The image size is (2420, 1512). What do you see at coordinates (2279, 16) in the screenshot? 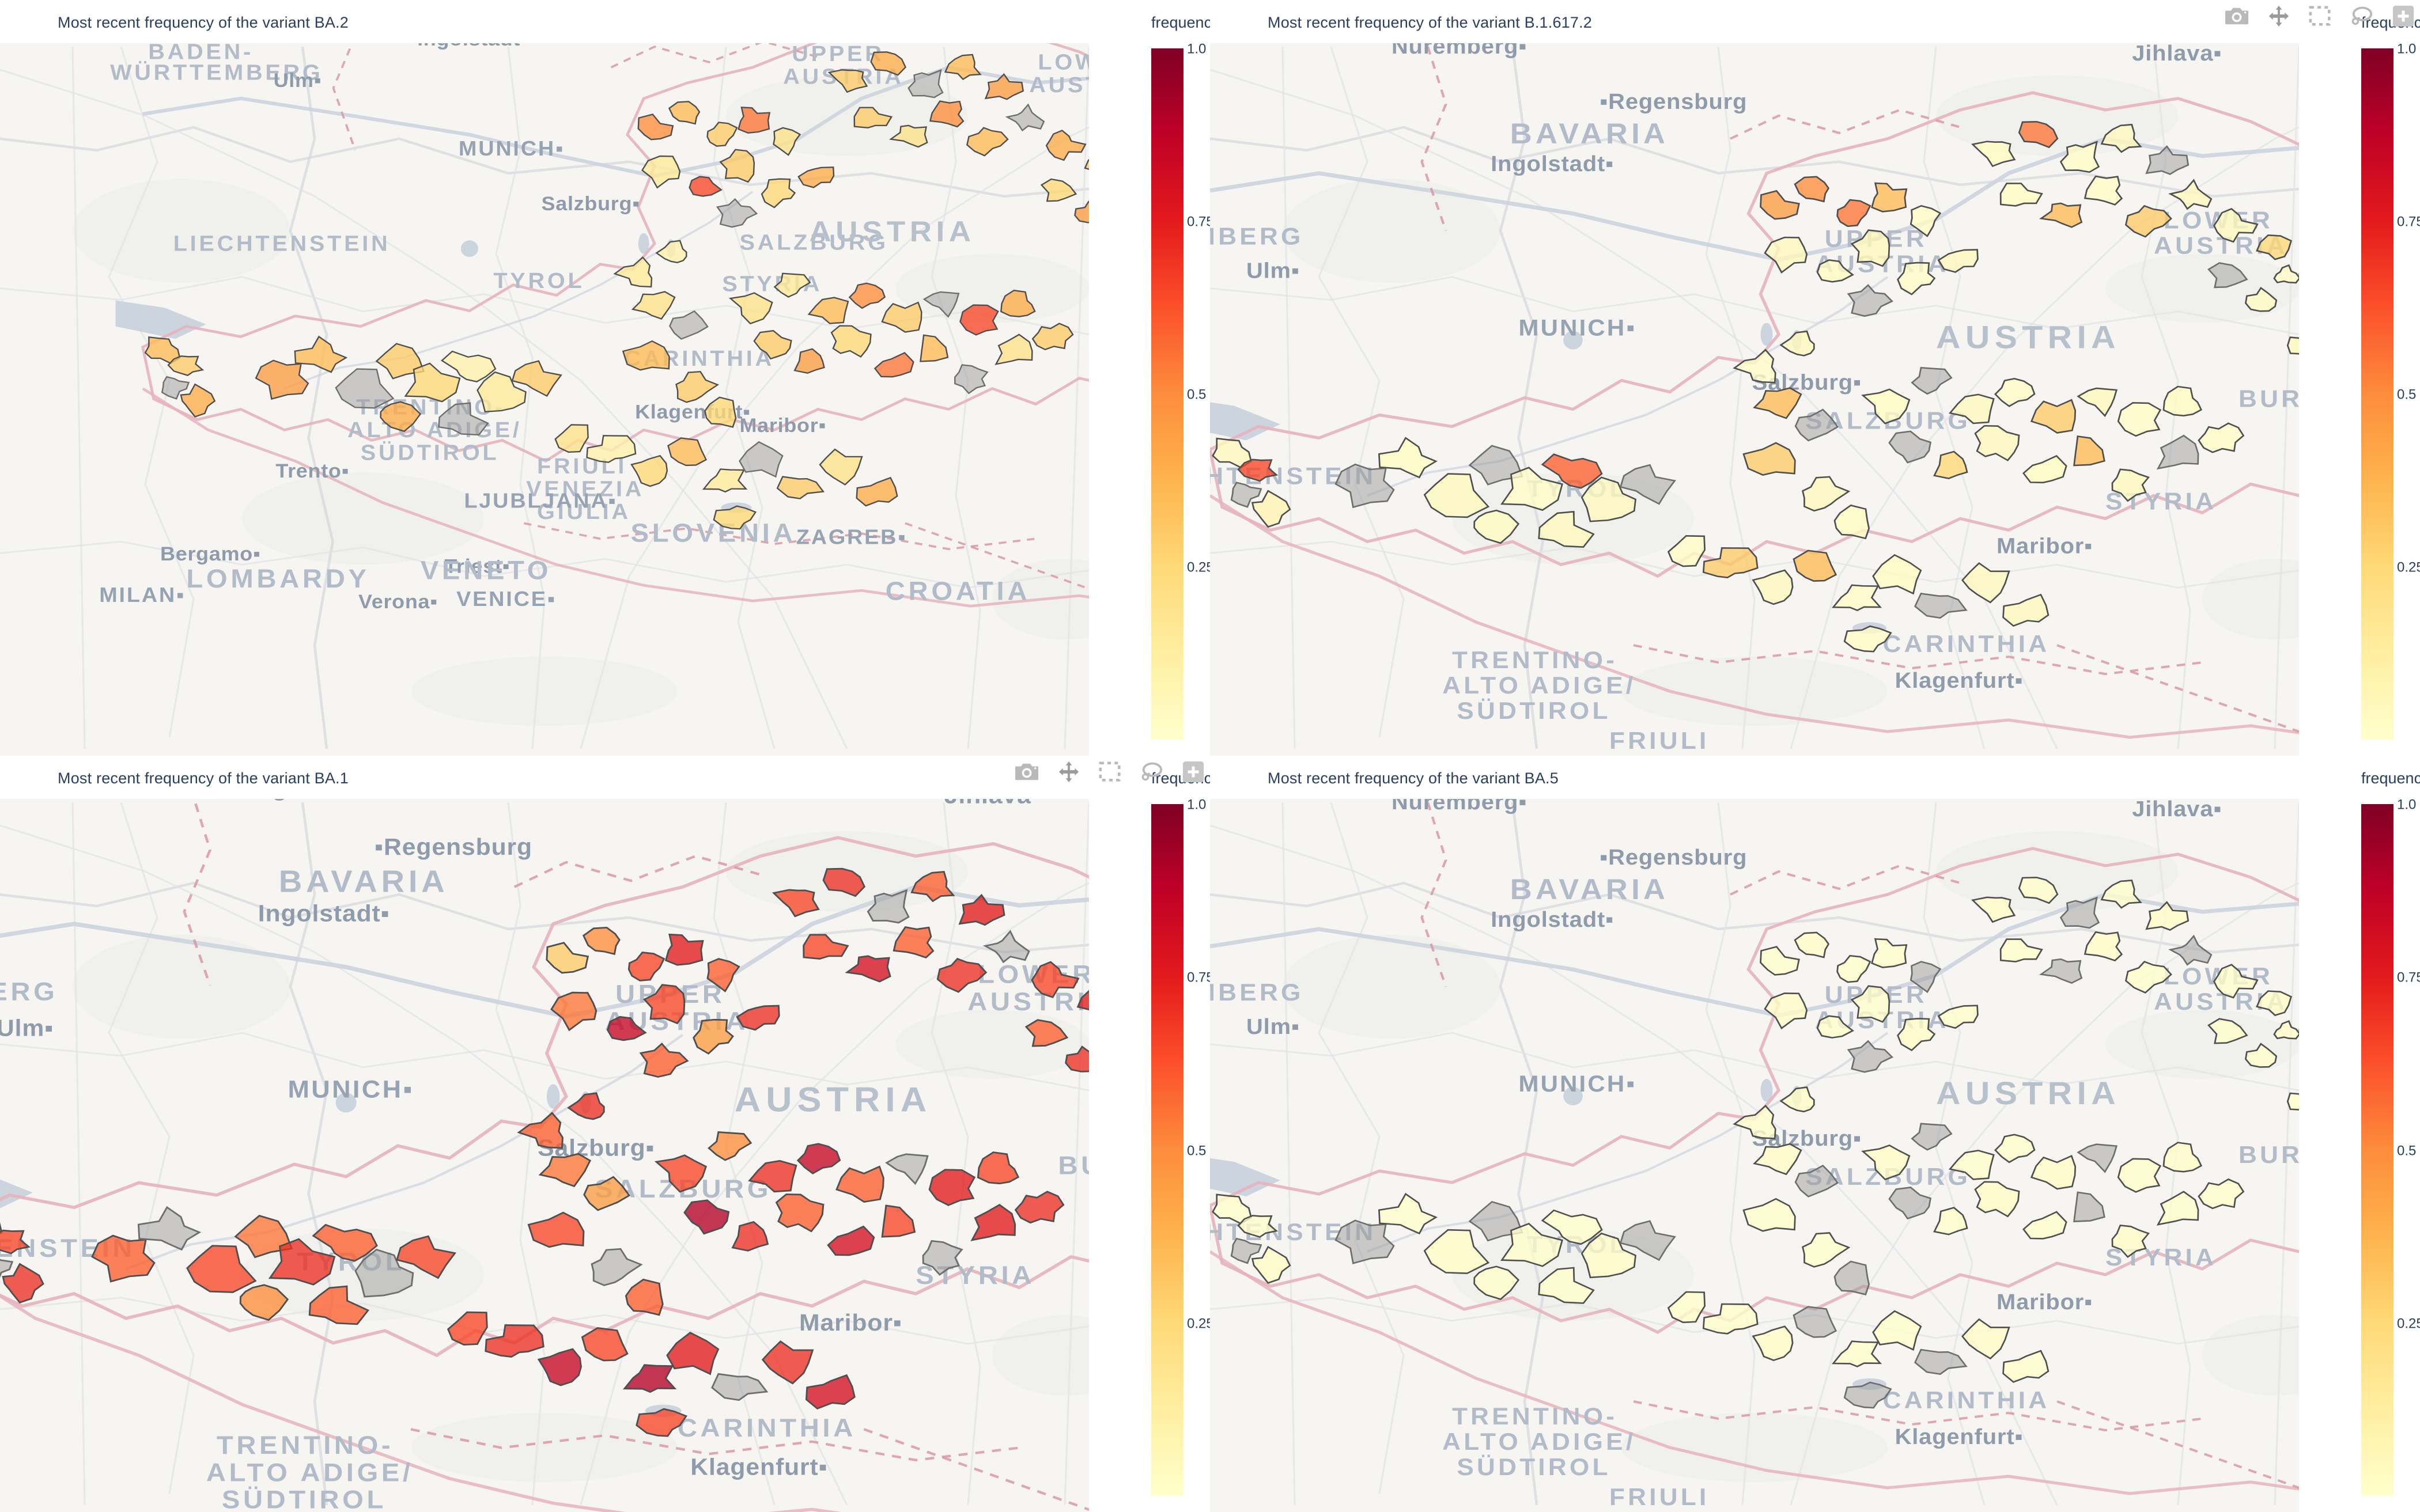
I see `pan-icon` at bounding box center [2279, 16].